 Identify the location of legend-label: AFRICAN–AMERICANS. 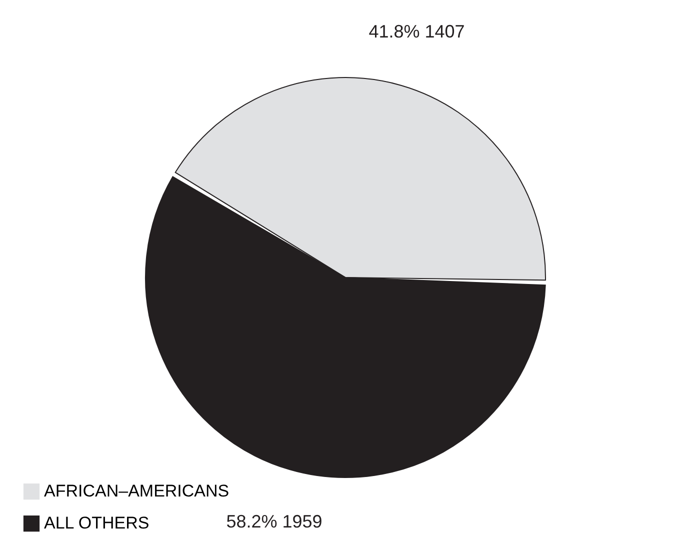
(137, 491).